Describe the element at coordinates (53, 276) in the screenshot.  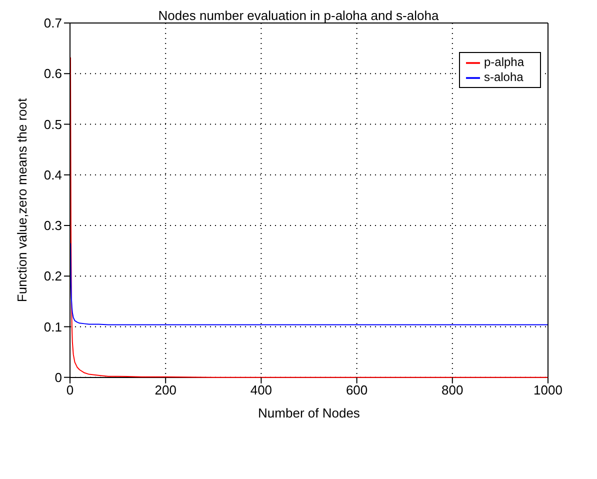
I see `y-tick-label: 0.2` at that location.